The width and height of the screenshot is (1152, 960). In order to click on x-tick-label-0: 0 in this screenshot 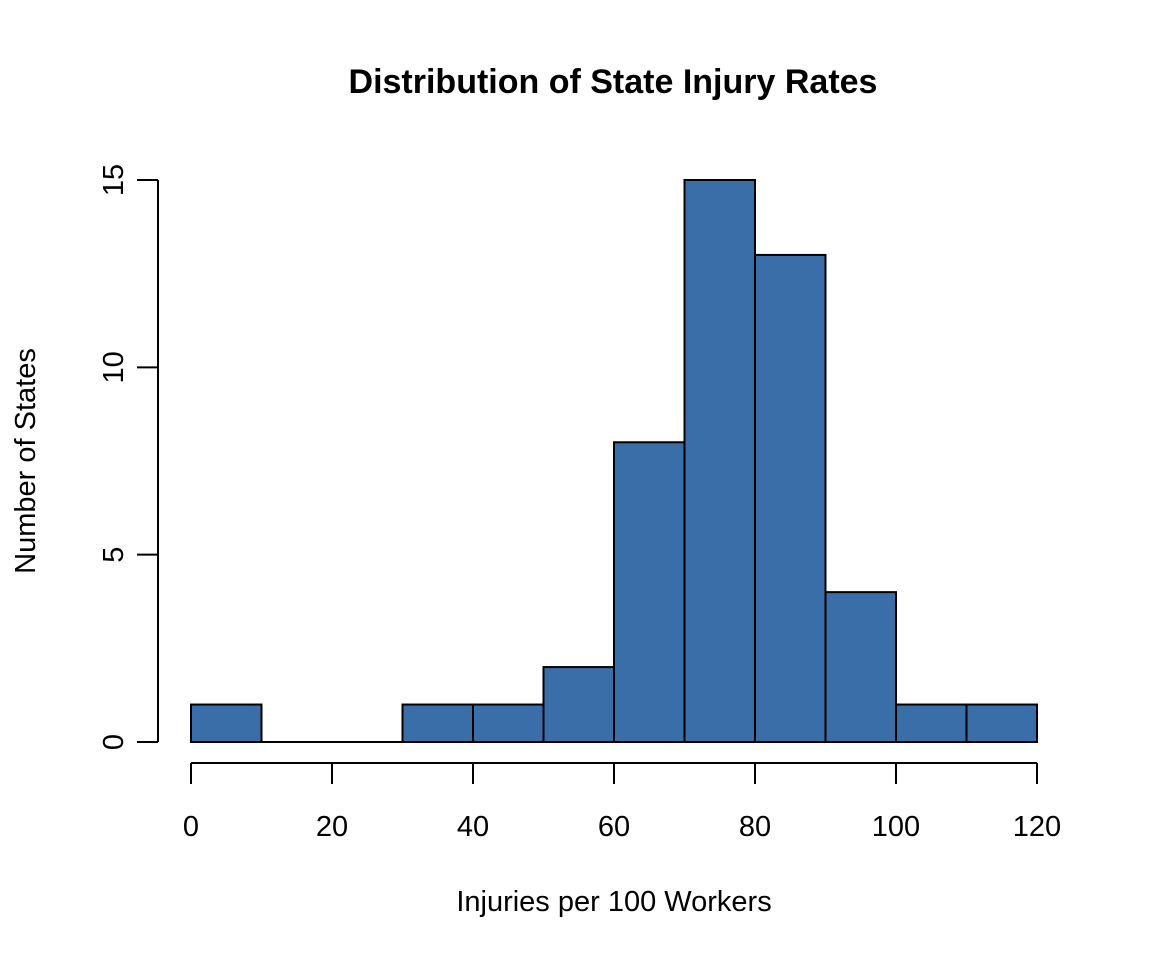, I will do `click(191, 827)`.